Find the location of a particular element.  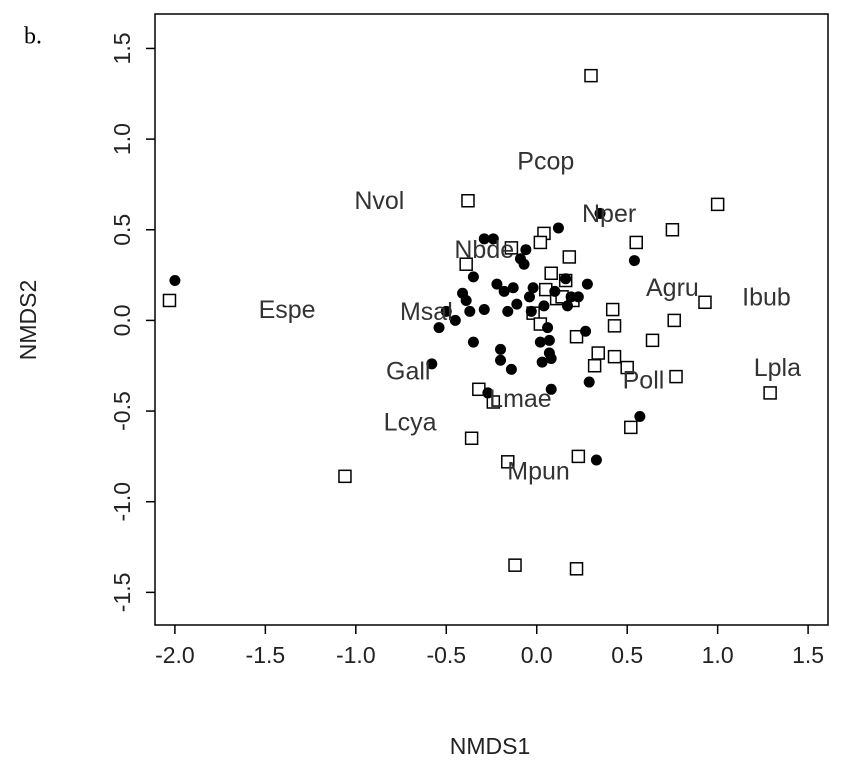

species-label: Lcya is located at coordinates (410, 422).